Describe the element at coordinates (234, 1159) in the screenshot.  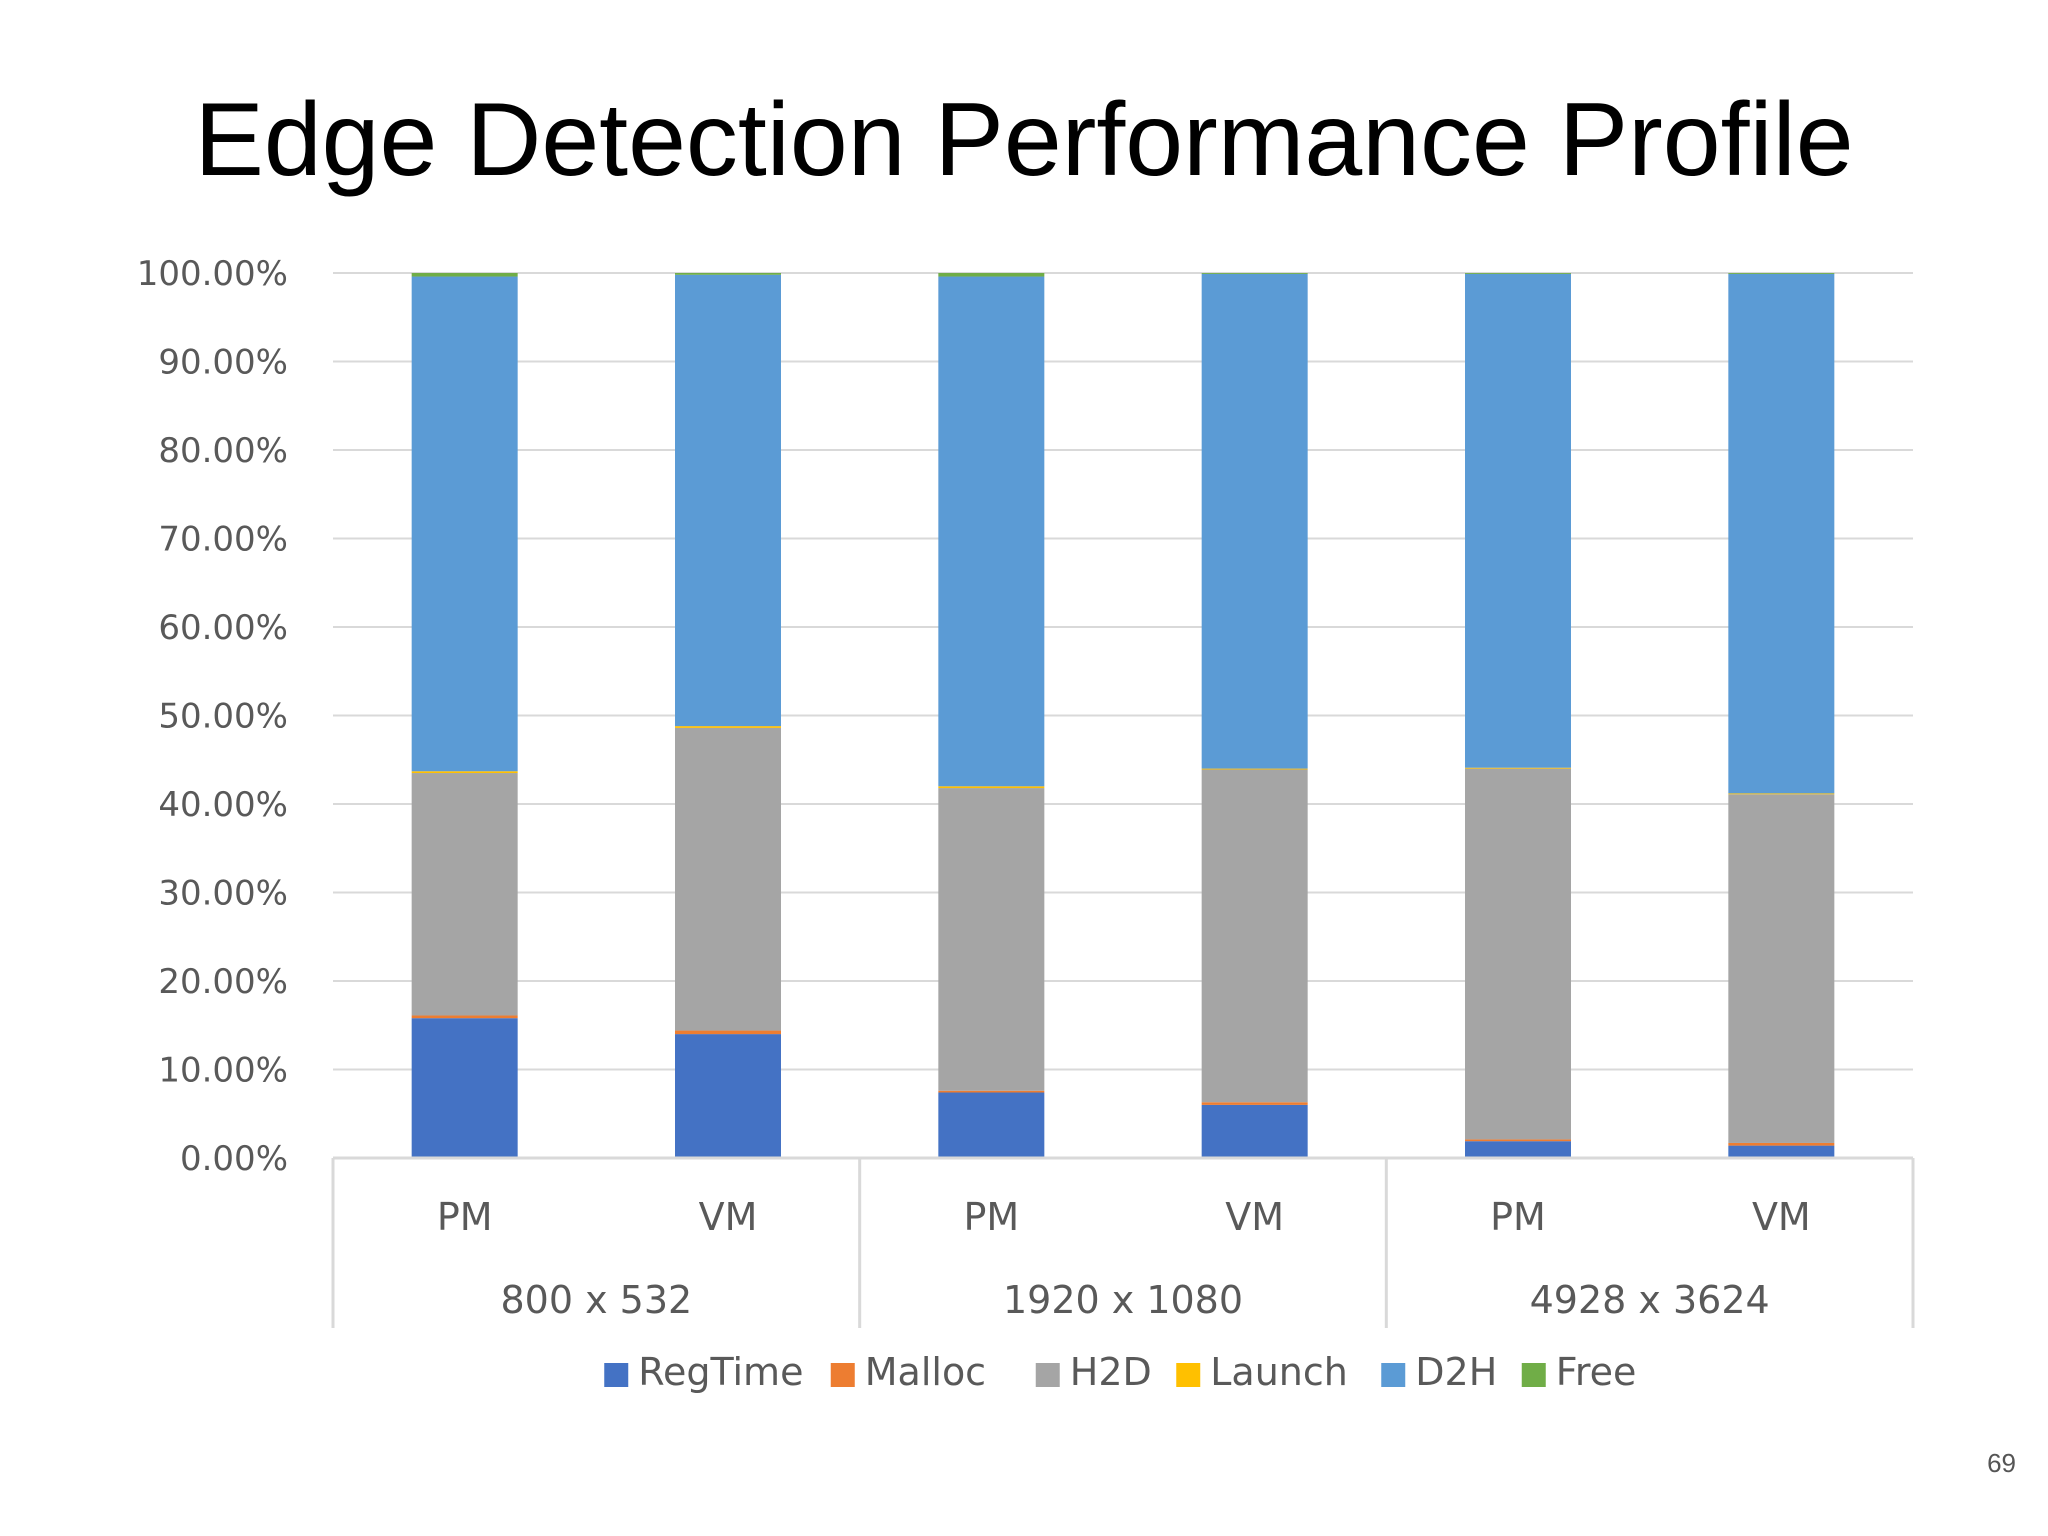
I see `y-tick-label: 0.00%` at that location.